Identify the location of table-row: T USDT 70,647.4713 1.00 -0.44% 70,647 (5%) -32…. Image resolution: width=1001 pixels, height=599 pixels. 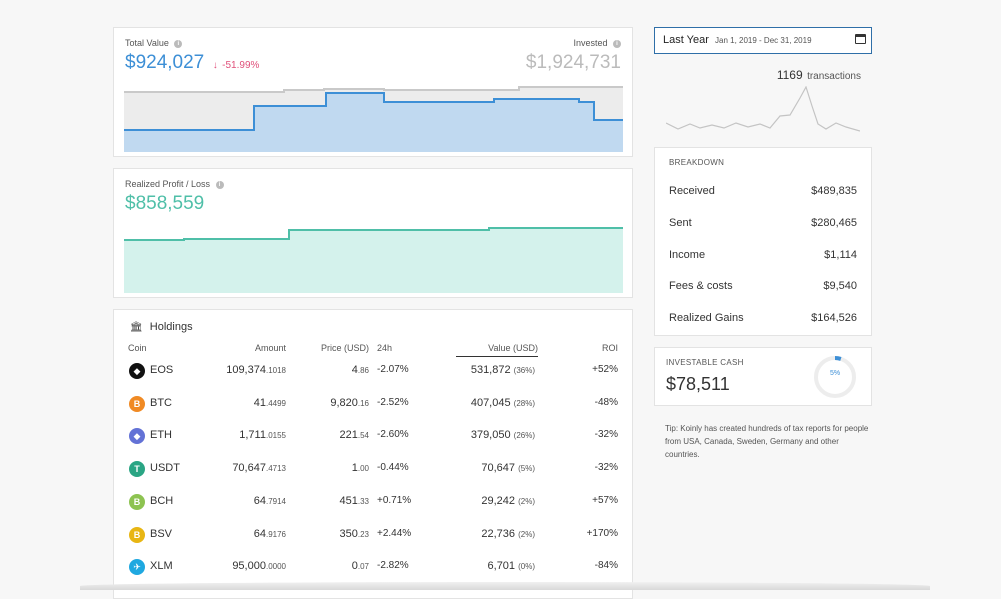
(373, 470).